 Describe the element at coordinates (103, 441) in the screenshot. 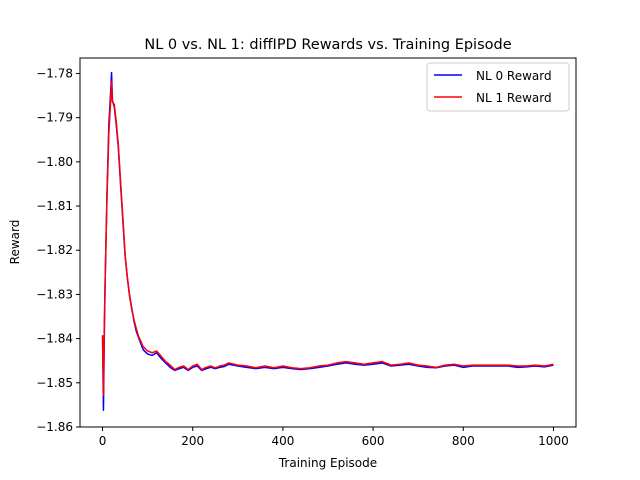

I see `x-tick-label: 0` at that location.